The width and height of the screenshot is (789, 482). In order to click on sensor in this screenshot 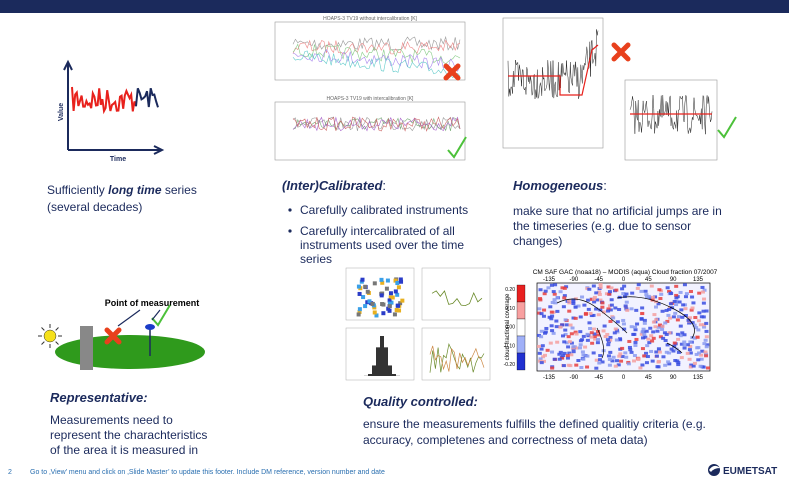, I will do `click(150, 327)`.